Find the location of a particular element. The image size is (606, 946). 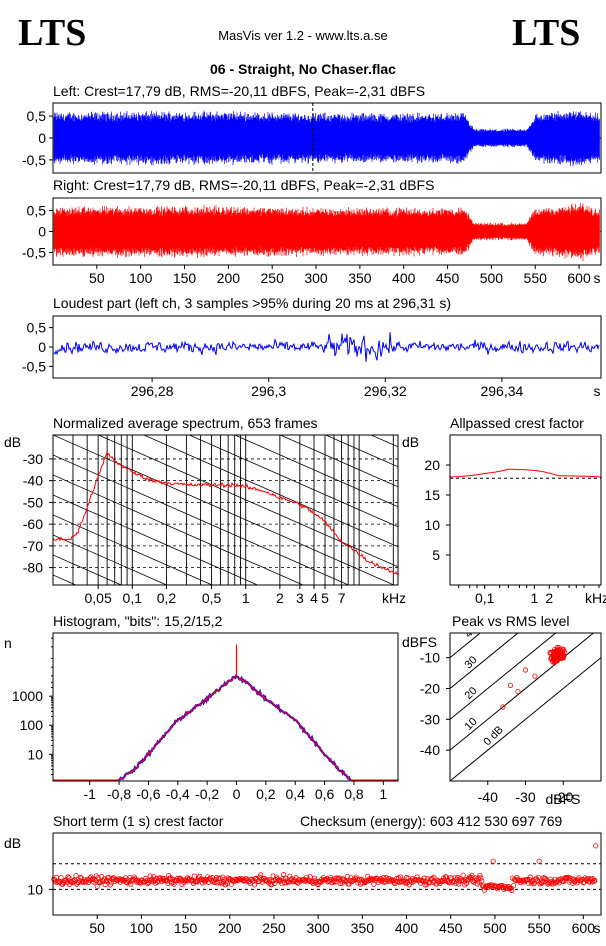

loudest-part-x-tick-label: 296,28 is located at coordinates (152, 391).